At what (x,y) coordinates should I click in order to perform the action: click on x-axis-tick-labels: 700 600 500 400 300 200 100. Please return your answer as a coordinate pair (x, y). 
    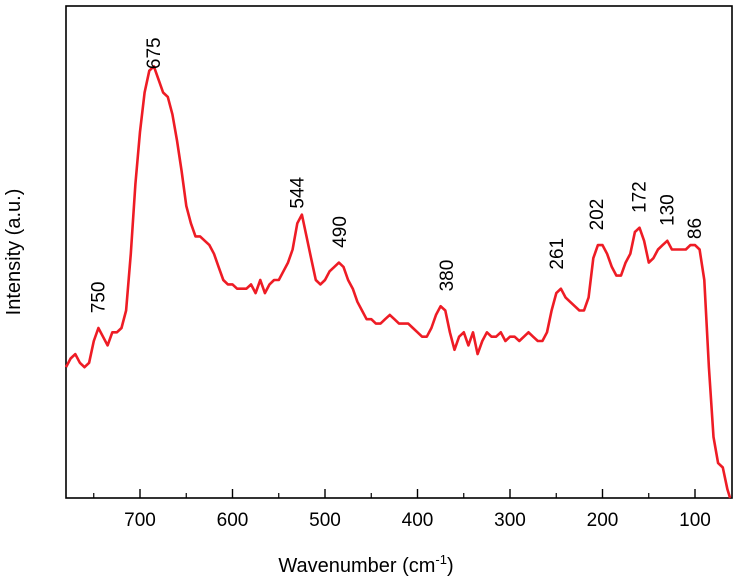
    Looking at the image, I should click on (417, 520).